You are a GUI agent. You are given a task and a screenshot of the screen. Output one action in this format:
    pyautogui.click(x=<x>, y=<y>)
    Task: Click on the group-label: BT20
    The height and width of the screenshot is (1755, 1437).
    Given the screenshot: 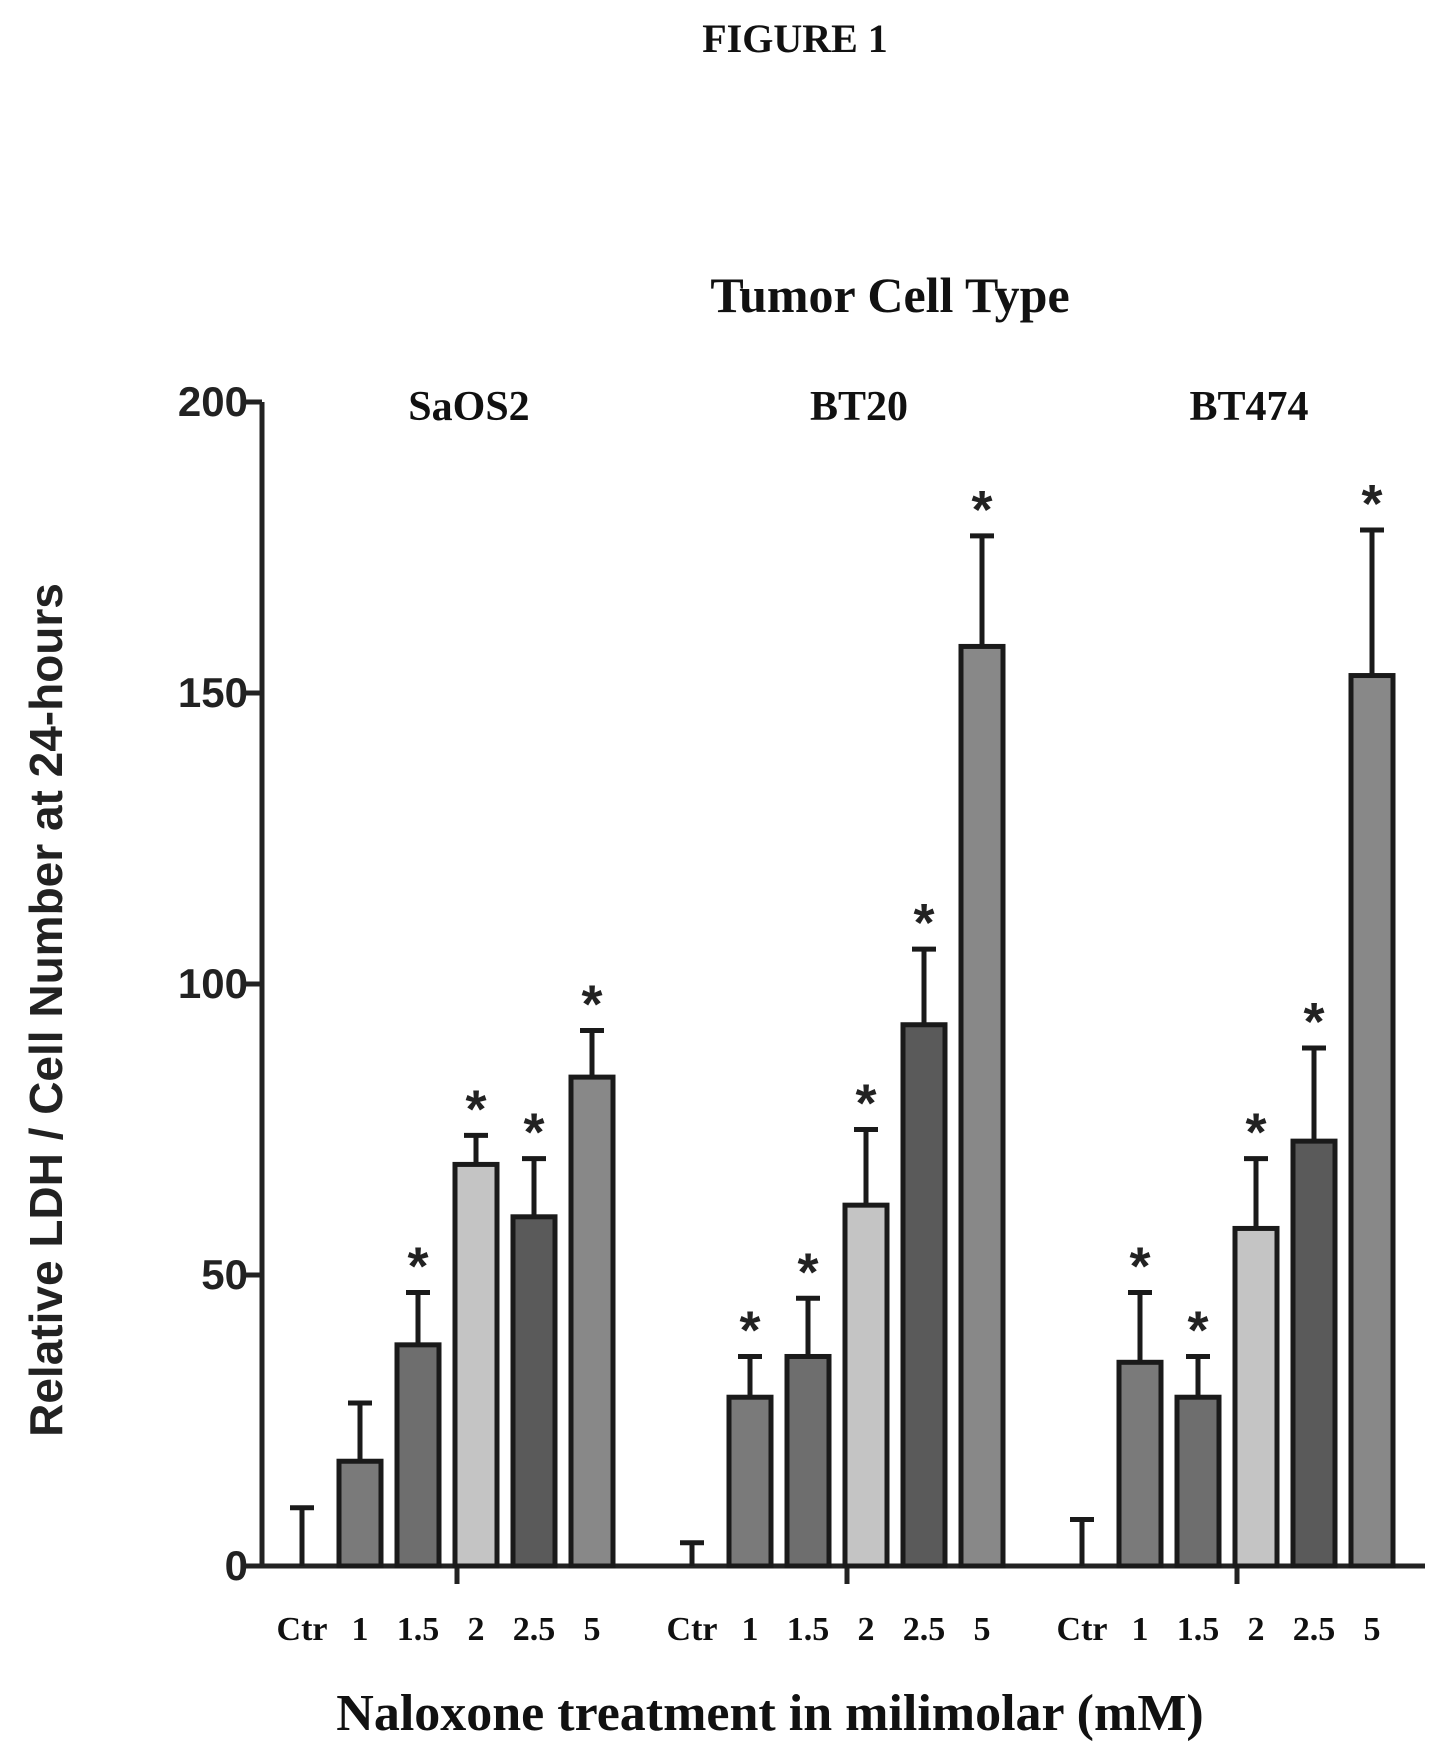 What is the action you would take?
    pyautogui.click(x=859, y=407)
    